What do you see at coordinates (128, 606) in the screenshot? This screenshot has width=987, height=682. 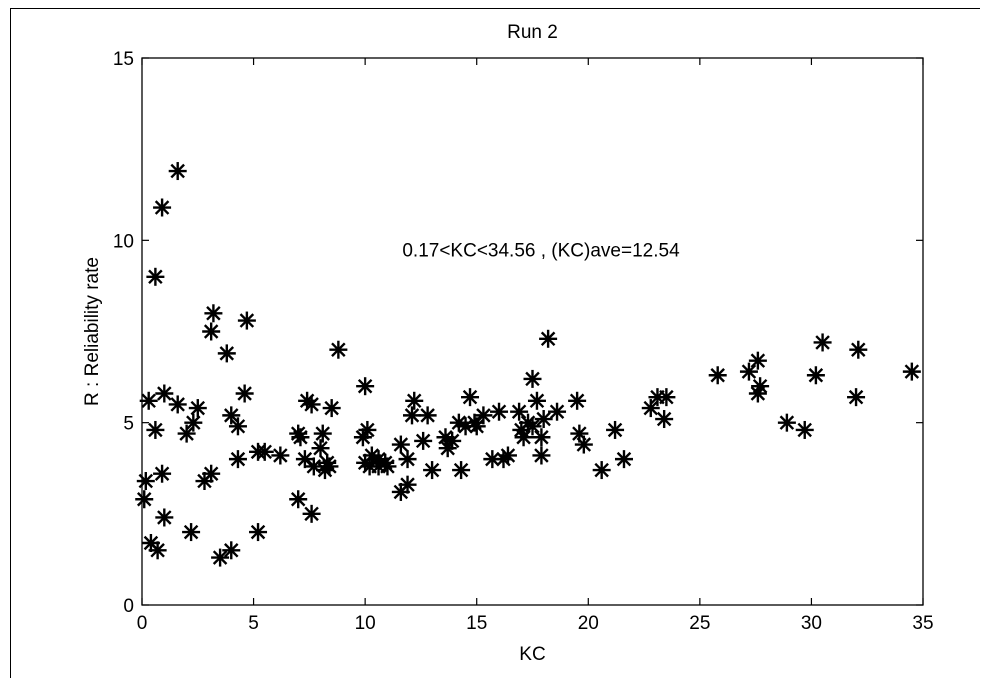 I see `y-tick-label: 0` at bounding box center [128, 606].